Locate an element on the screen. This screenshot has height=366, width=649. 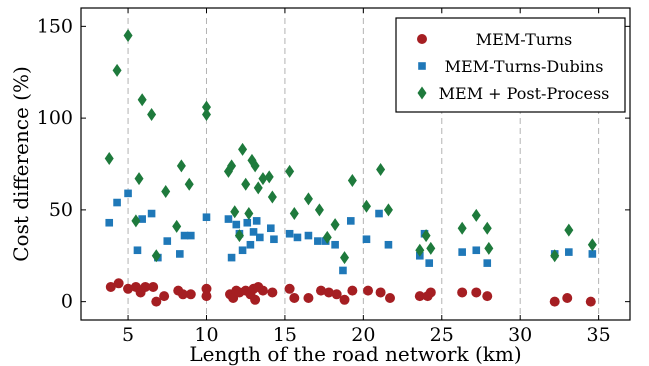
x-tick-label: 10 is located at coordinates (206, 335).